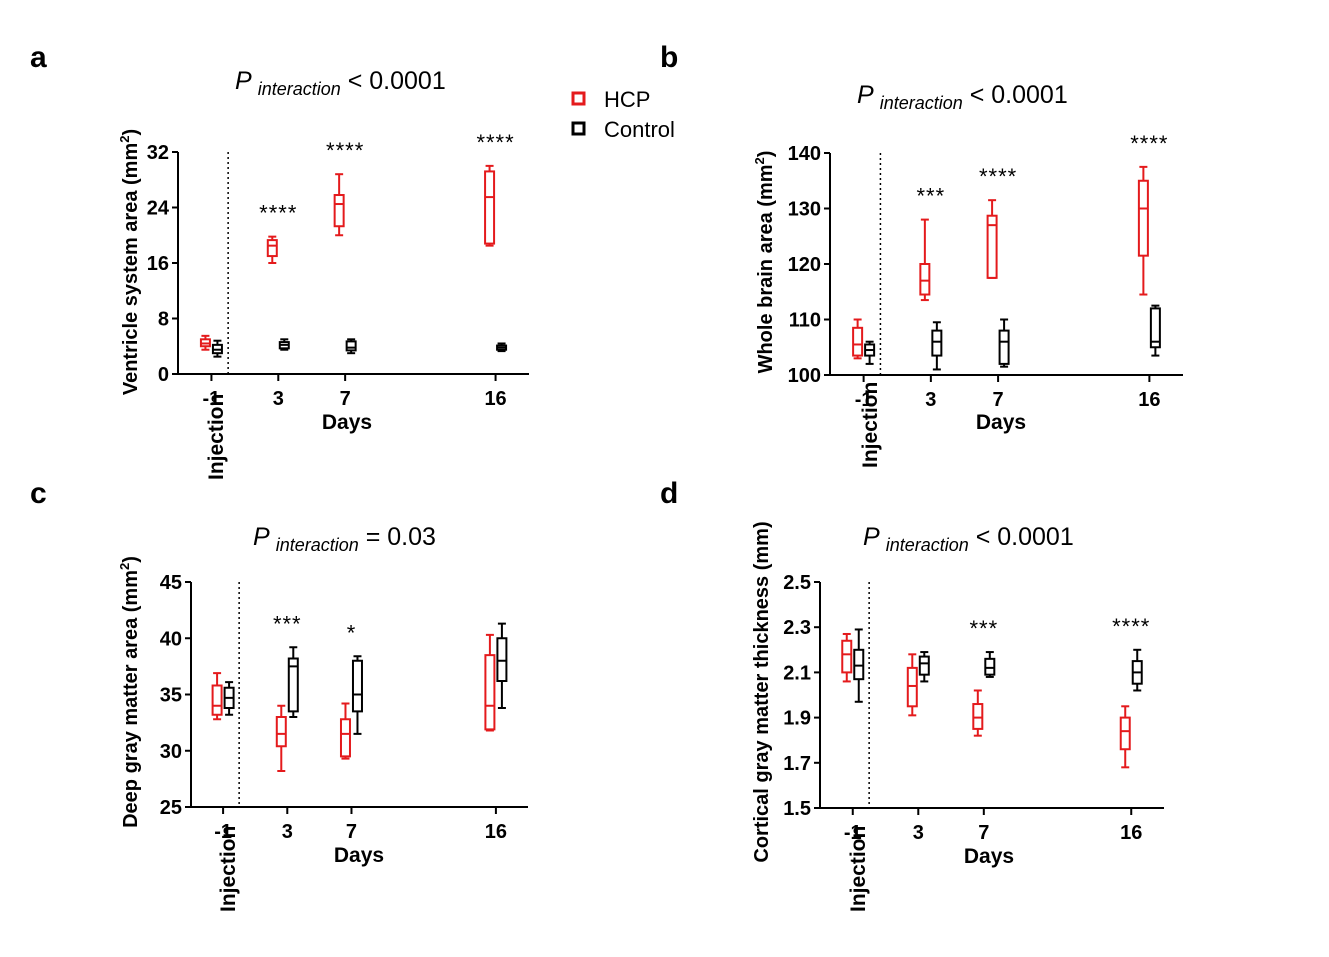 Image resolution: width=1329 pixels, height=957 pixels. Describe the element at coordinates (804, 376) in the screenshot. I see `y-tick-label: 100` at that location.